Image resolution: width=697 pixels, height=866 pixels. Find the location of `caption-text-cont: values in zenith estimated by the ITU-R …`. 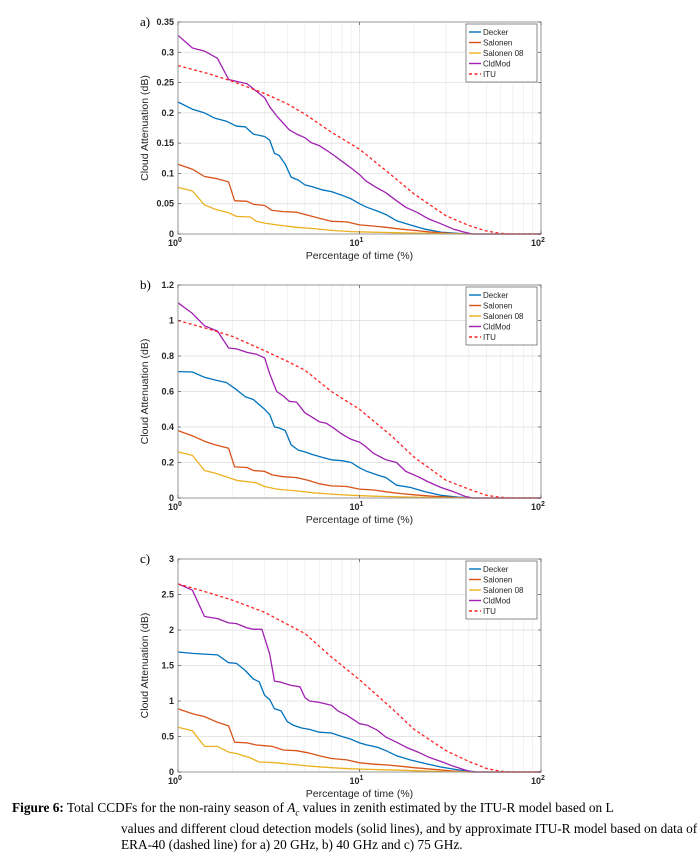

caption-text-cont: values in zenith estimated by the ITU-R … is located at coordinates (456, 807).